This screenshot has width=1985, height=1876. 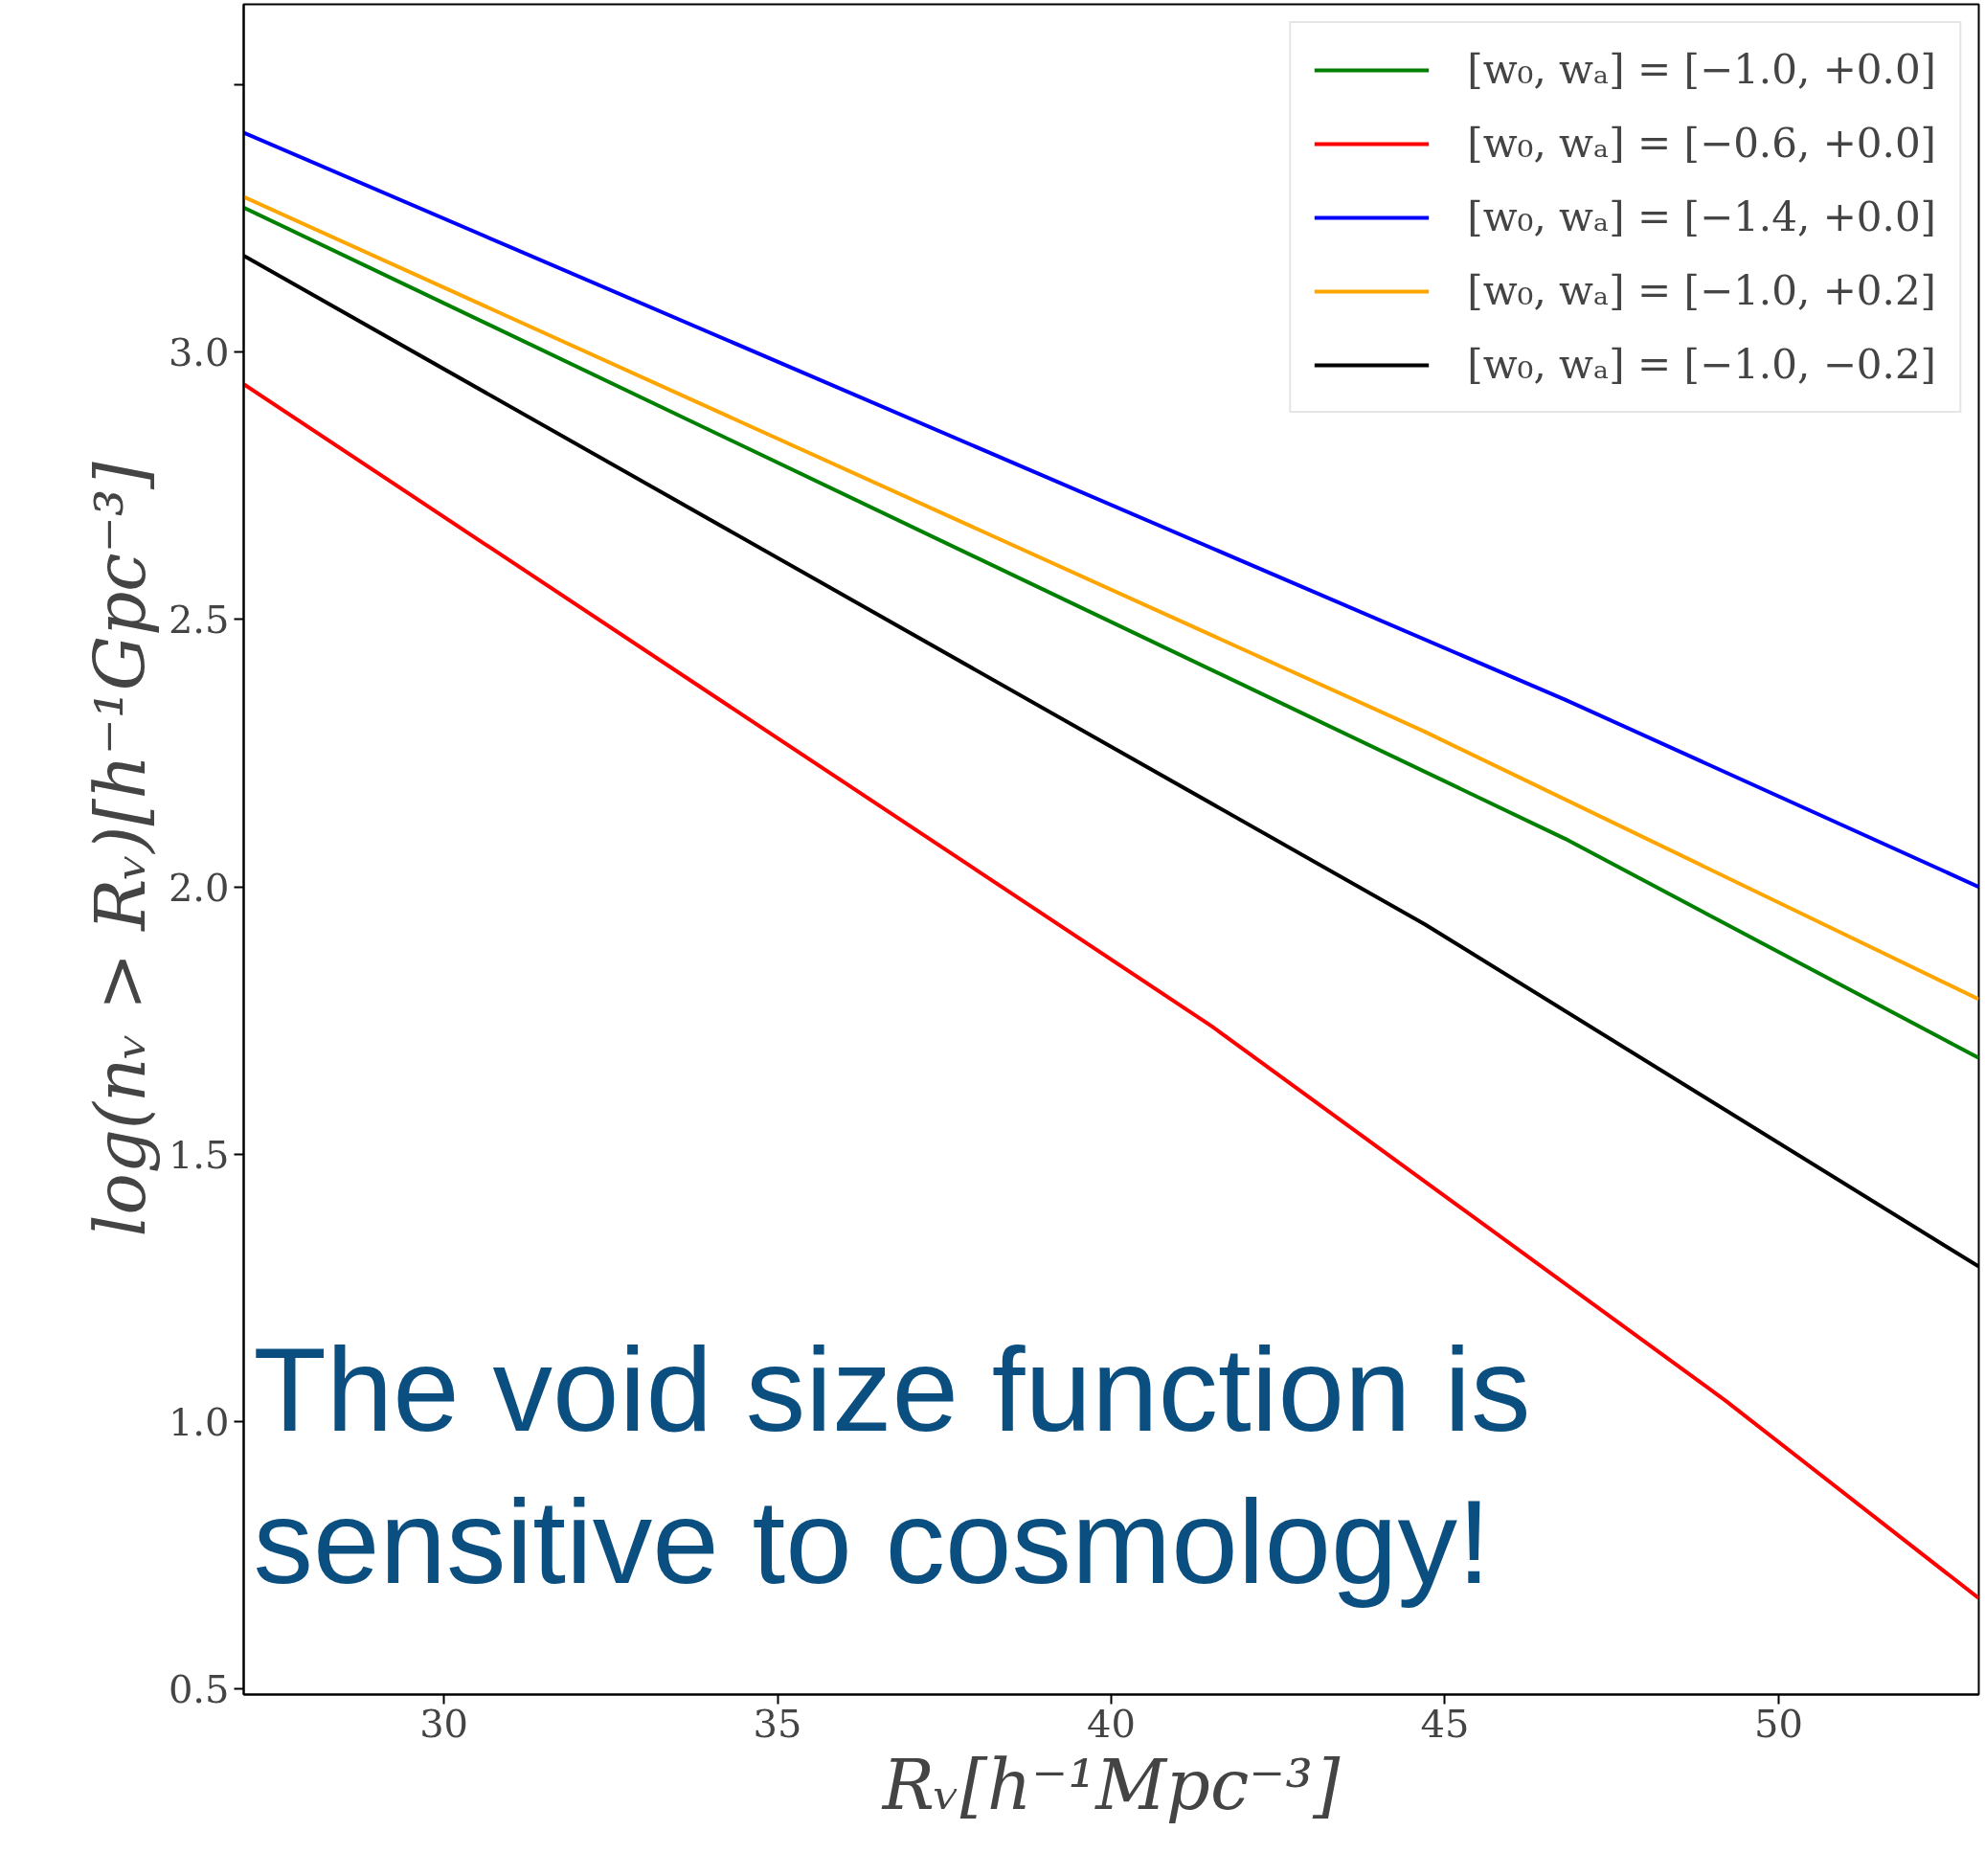 I want to click on y-tick-label: 2.5, so click(x=199, y=621).